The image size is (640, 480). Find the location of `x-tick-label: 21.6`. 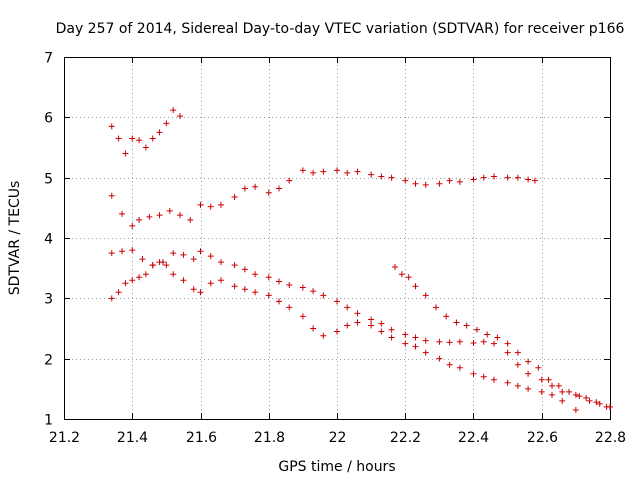

x-tick-label: 21.6 is located at coordinates (201, 438).